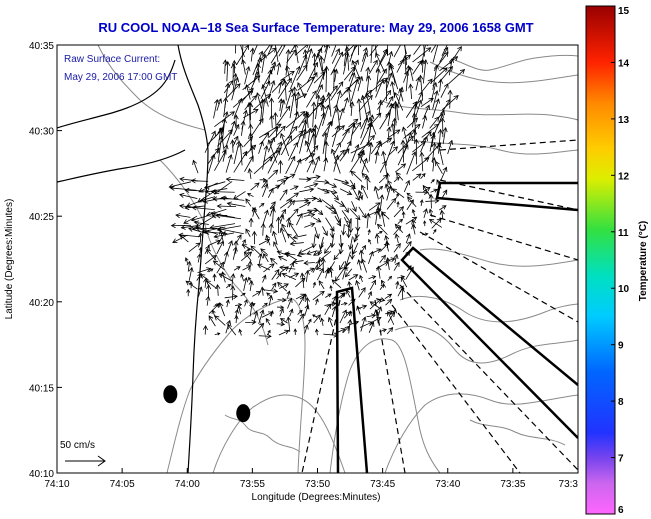  Describe the element at coordinates (41, 46) in the screenshot. I see `y-tick-label: 40:35` at that location.